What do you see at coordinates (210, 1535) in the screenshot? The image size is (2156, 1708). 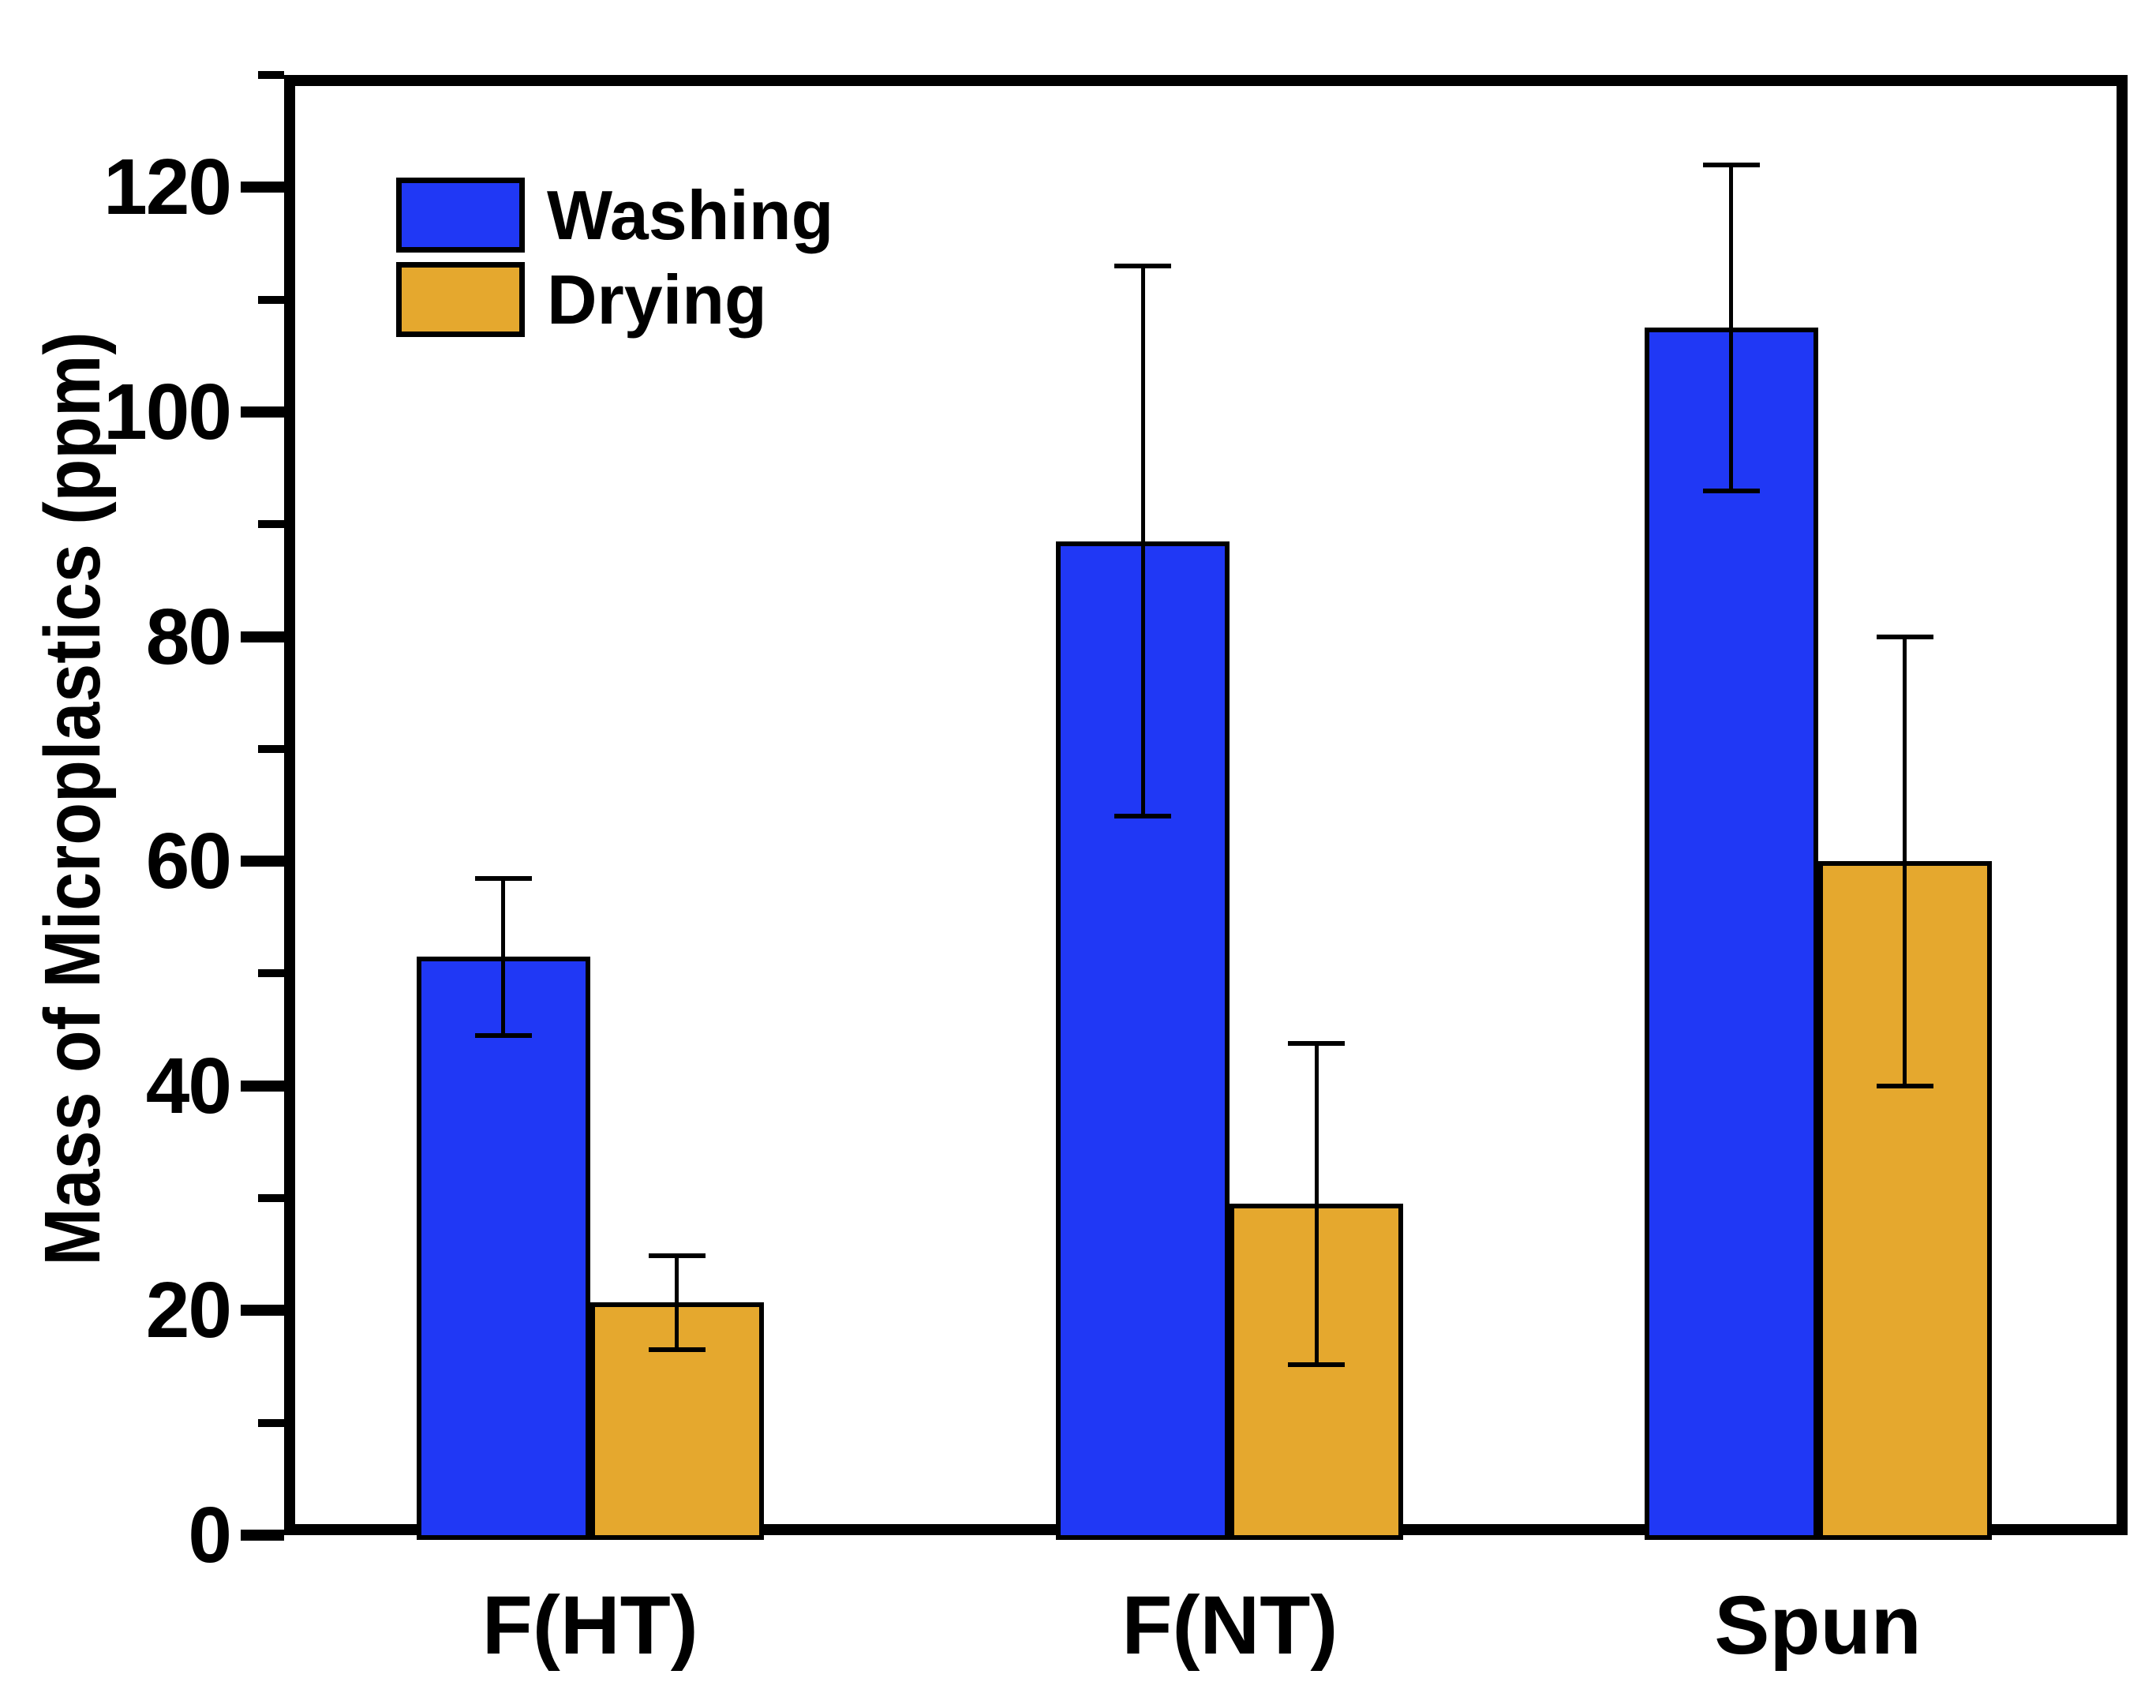 I see `y-tick-label: 0` at bounding box center [210, 1535].